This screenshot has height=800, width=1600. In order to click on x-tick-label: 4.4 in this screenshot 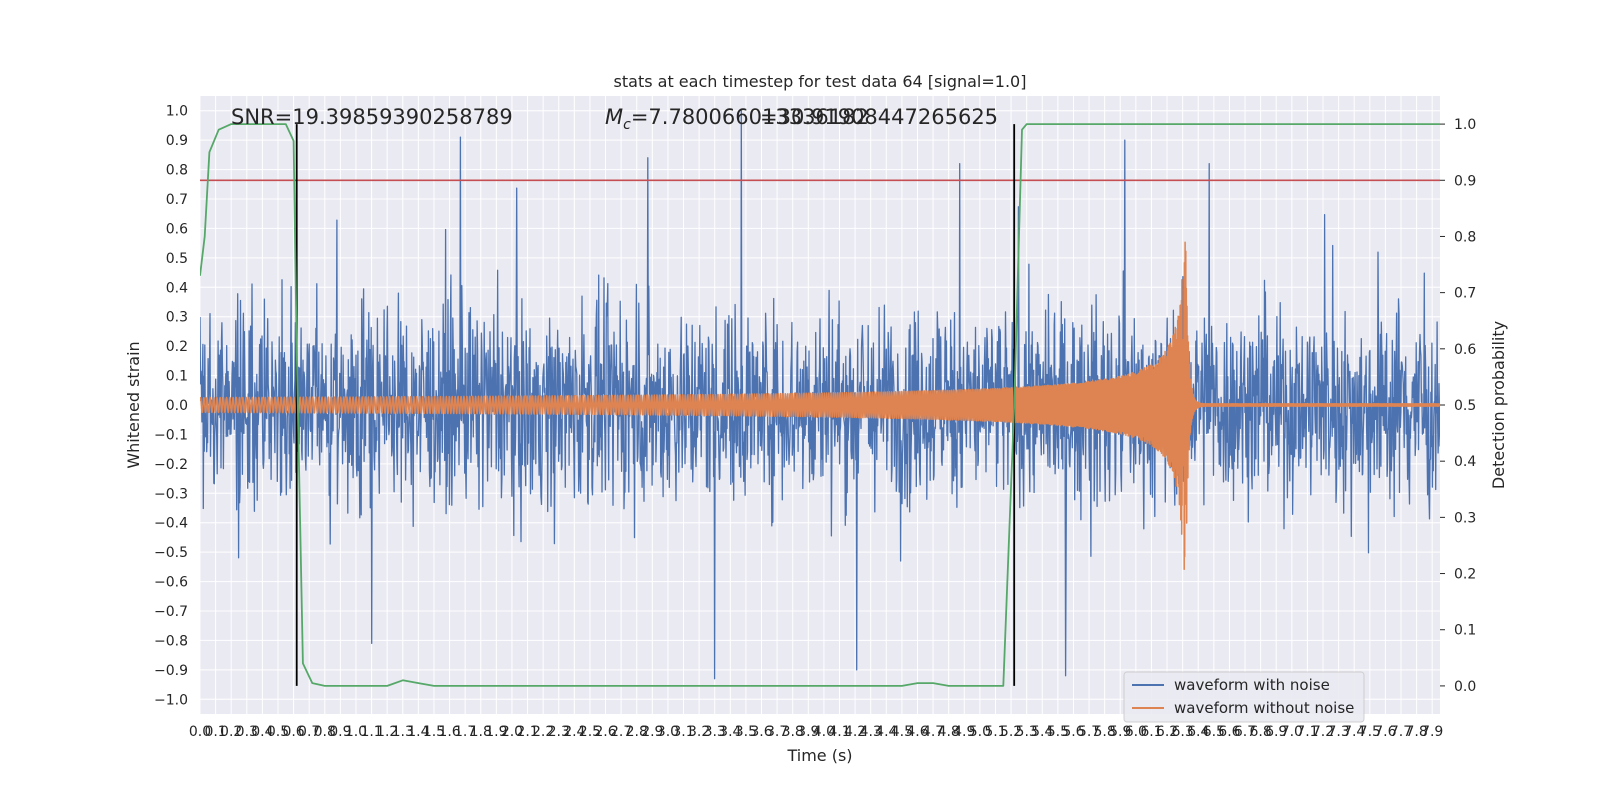, I will do `click(886, 732)`.